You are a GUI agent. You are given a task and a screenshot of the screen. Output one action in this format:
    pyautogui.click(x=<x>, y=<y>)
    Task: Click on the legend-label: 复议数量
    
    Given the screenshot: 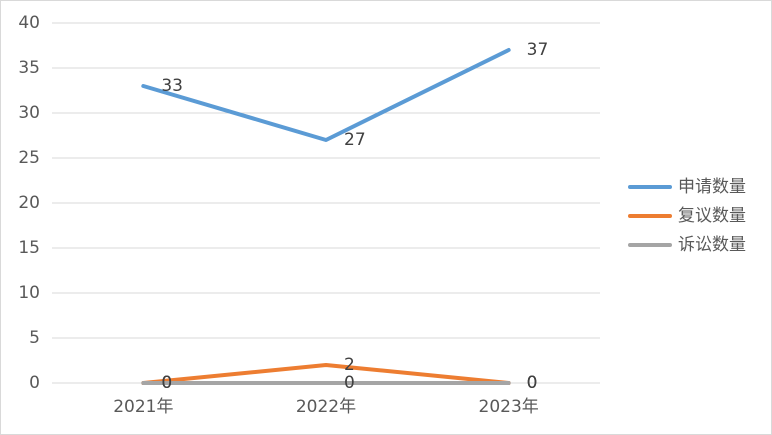 What is the action you would take?
    pyautogui.click(x=712, y=216)
    